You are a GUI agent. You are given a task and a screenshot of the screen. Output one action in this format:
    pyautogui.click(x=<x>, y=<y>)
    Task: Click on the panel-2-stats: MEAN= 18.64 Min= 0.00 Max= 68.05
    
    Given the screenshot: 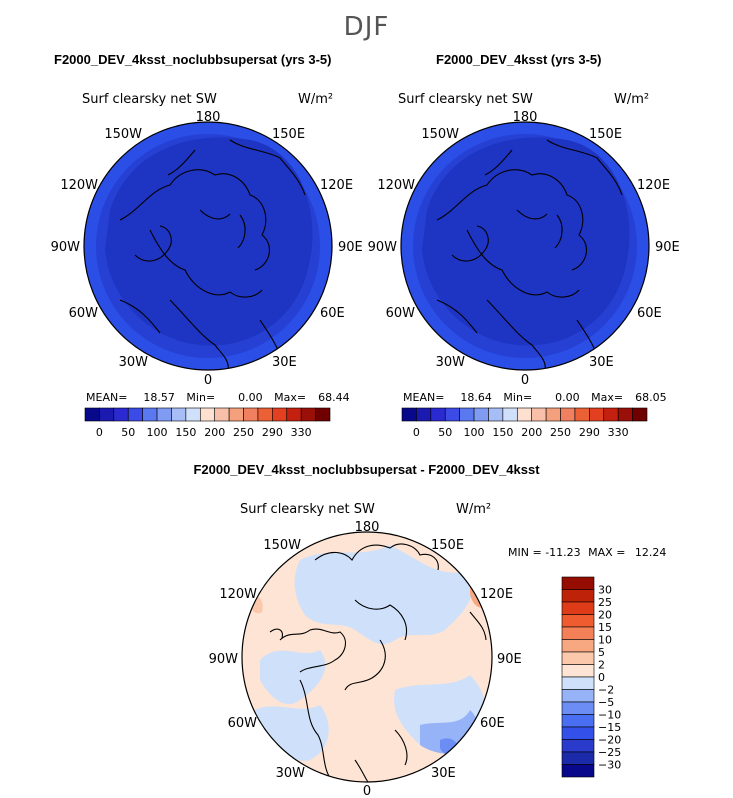 What is the action you would take?
    pyautogui.click(x=535, y=397)
    